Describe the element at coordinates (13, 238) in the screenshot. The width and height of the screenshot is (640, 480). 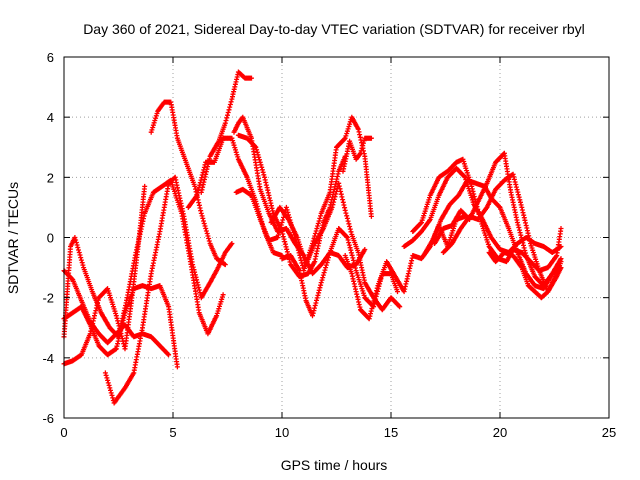
I see `y-axis-label: SDTVAR / TECUs` at that location.